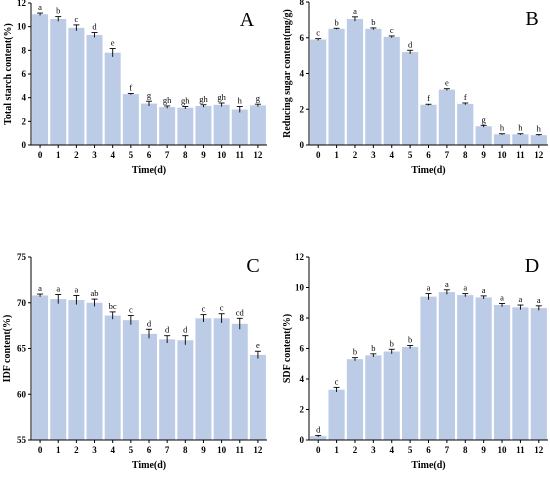 This screenshot has height=484, width=550. I want to click on panel-letter: D, so click(532, 266).